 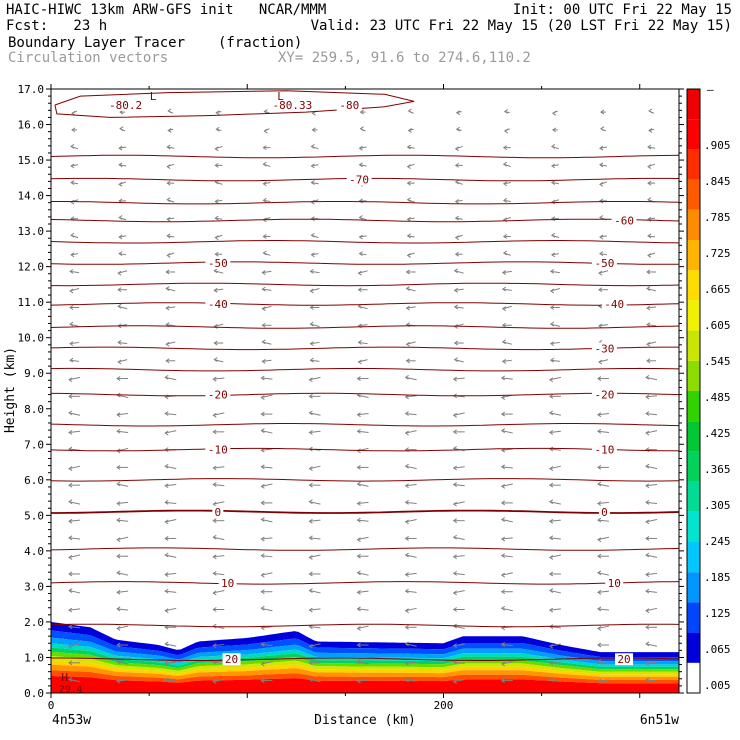 I want to click on extremum-label: L, so click(x=153, y=96).